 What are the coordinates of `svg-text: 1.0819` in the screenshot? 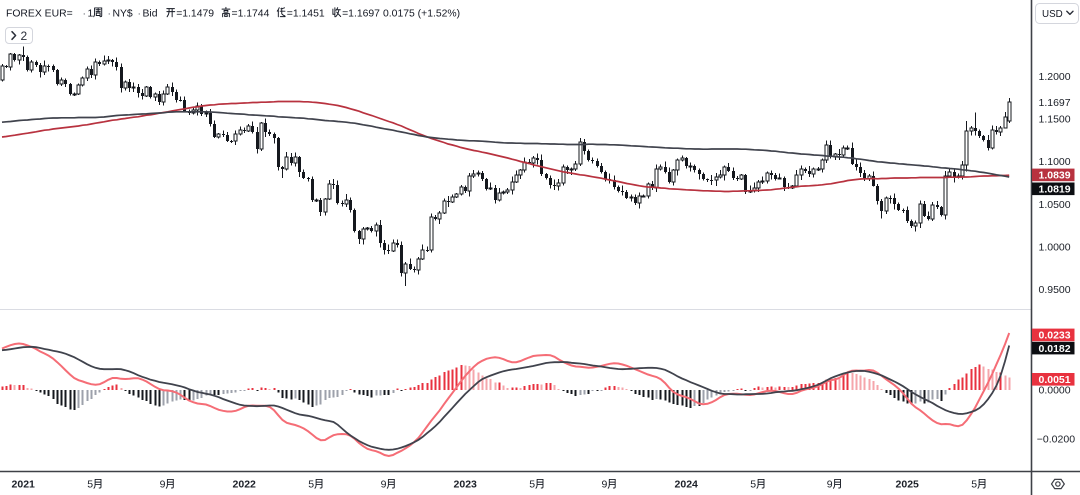 It's located at (1055, 190).